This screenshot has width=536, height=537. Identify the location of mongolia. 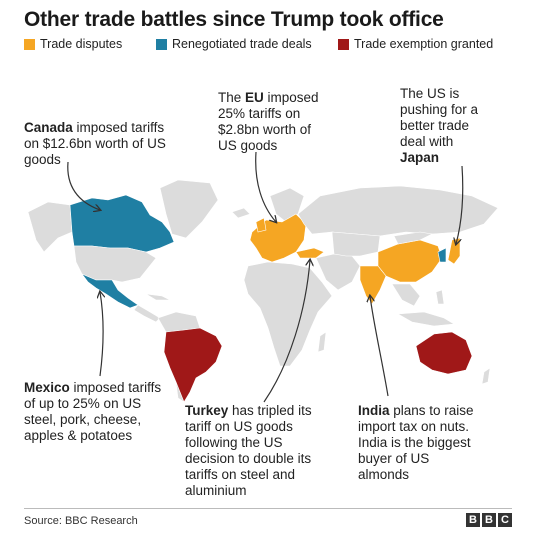
(413, 238).